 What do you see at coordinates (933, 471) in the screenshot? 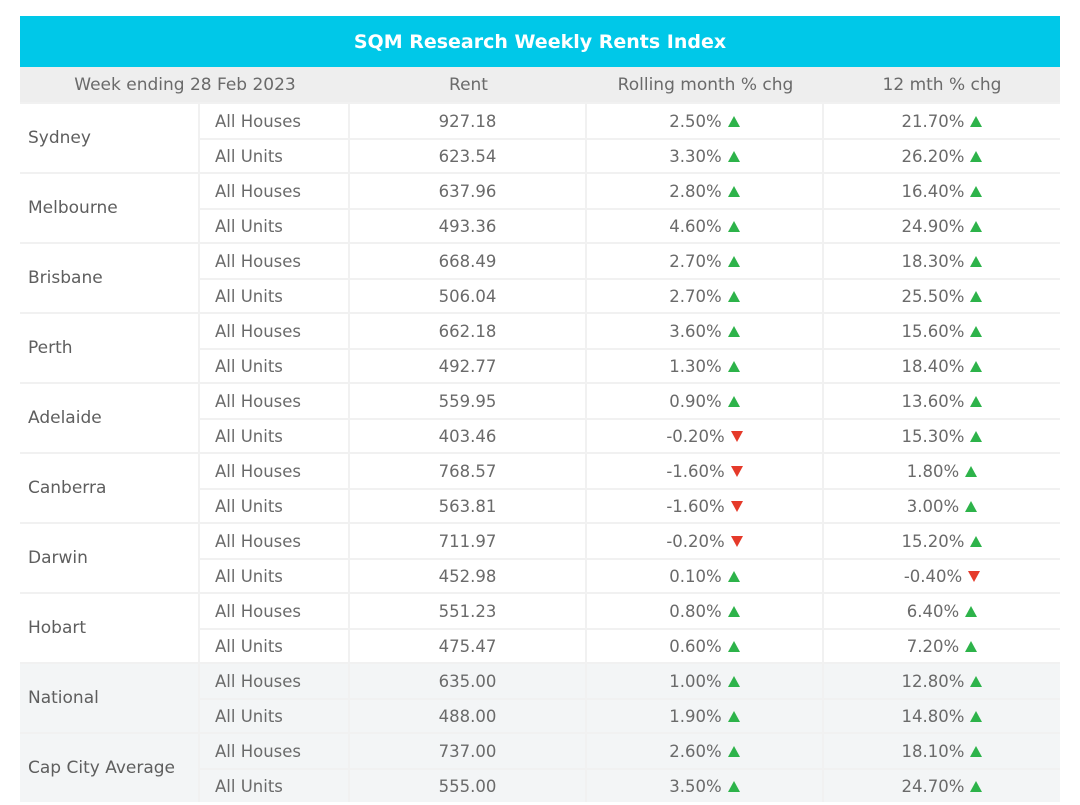
I see `change-value: 1.80%` at bounding box center [933, 471].